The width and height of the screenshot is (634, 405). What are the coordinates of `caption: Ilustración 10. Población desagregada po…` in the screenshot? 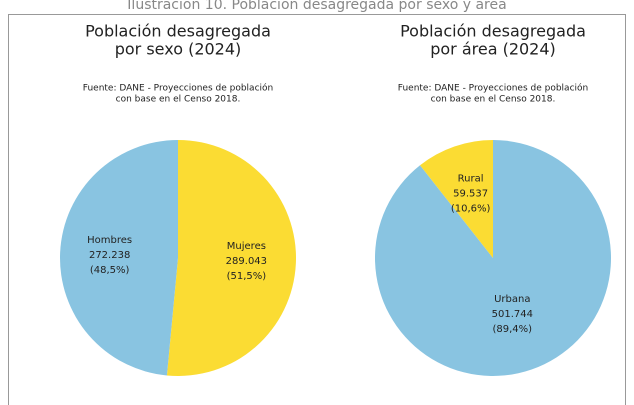 It's located at (316, 6).